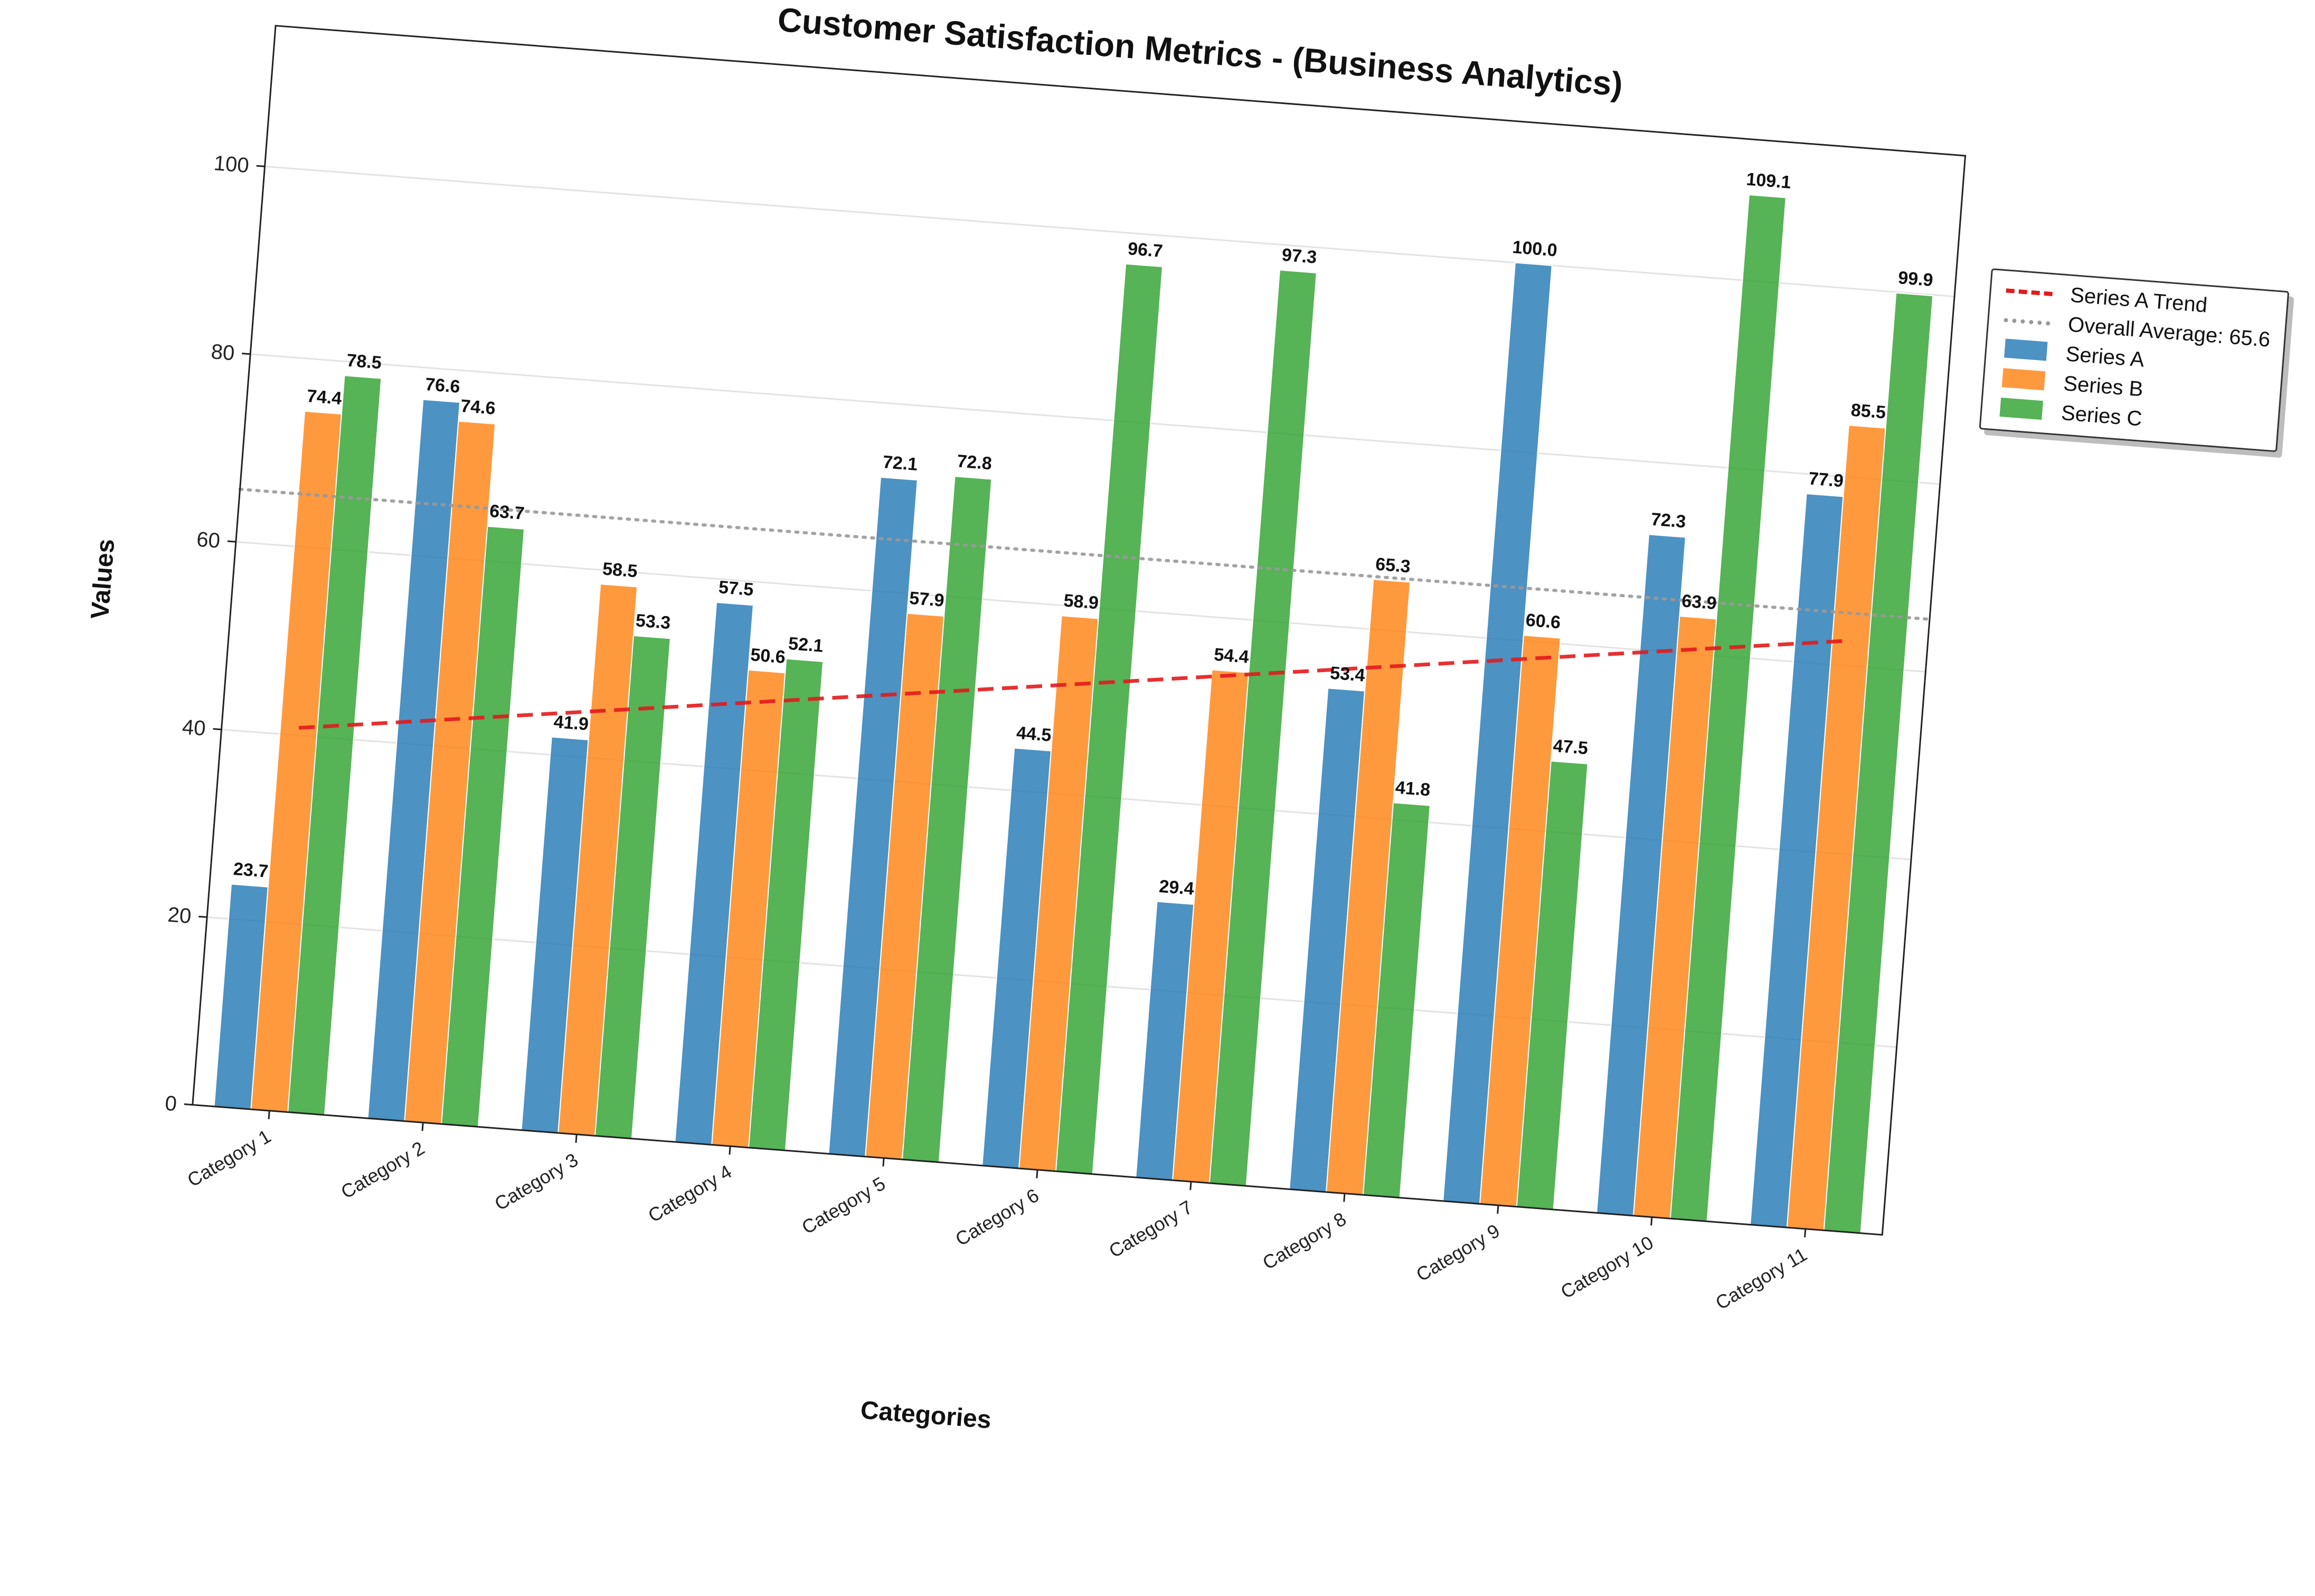  Describe the element at coordinates (1570, 747) in the screenshot. I see `data-label: 47.5` at that location.